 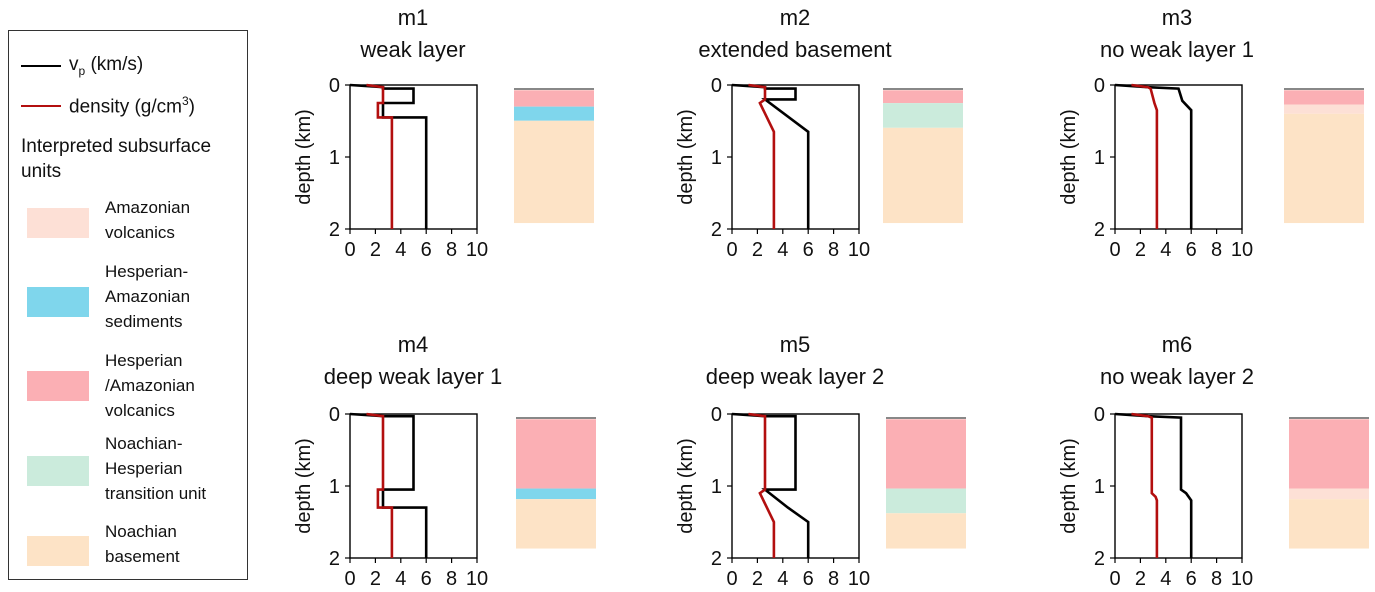 I want to click on legend-unit-amazonian-volcanics: Amazonian volcanics, so click(x=133, y=223).